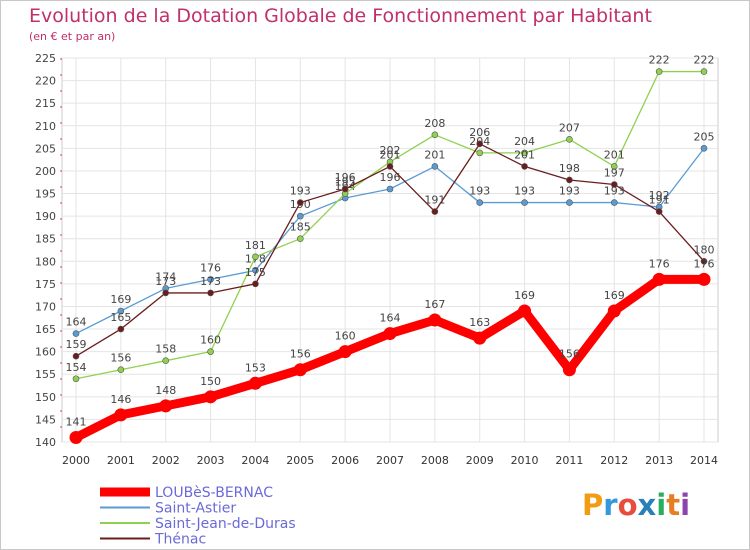 This screenshot has width=750, height=550. What do you see at coordinates (434, 123) in the screenshot?
I see `data-label: 208` at bounding box center [434, 123].